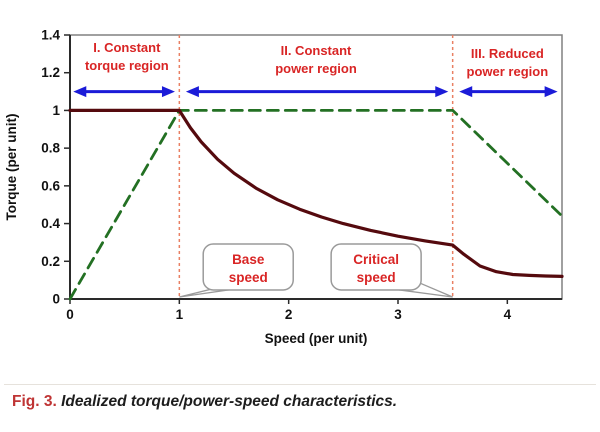 The width and height of the screenshot is (600, 432). I want to click on callout-text-line1: Critical, so click(376, 259).